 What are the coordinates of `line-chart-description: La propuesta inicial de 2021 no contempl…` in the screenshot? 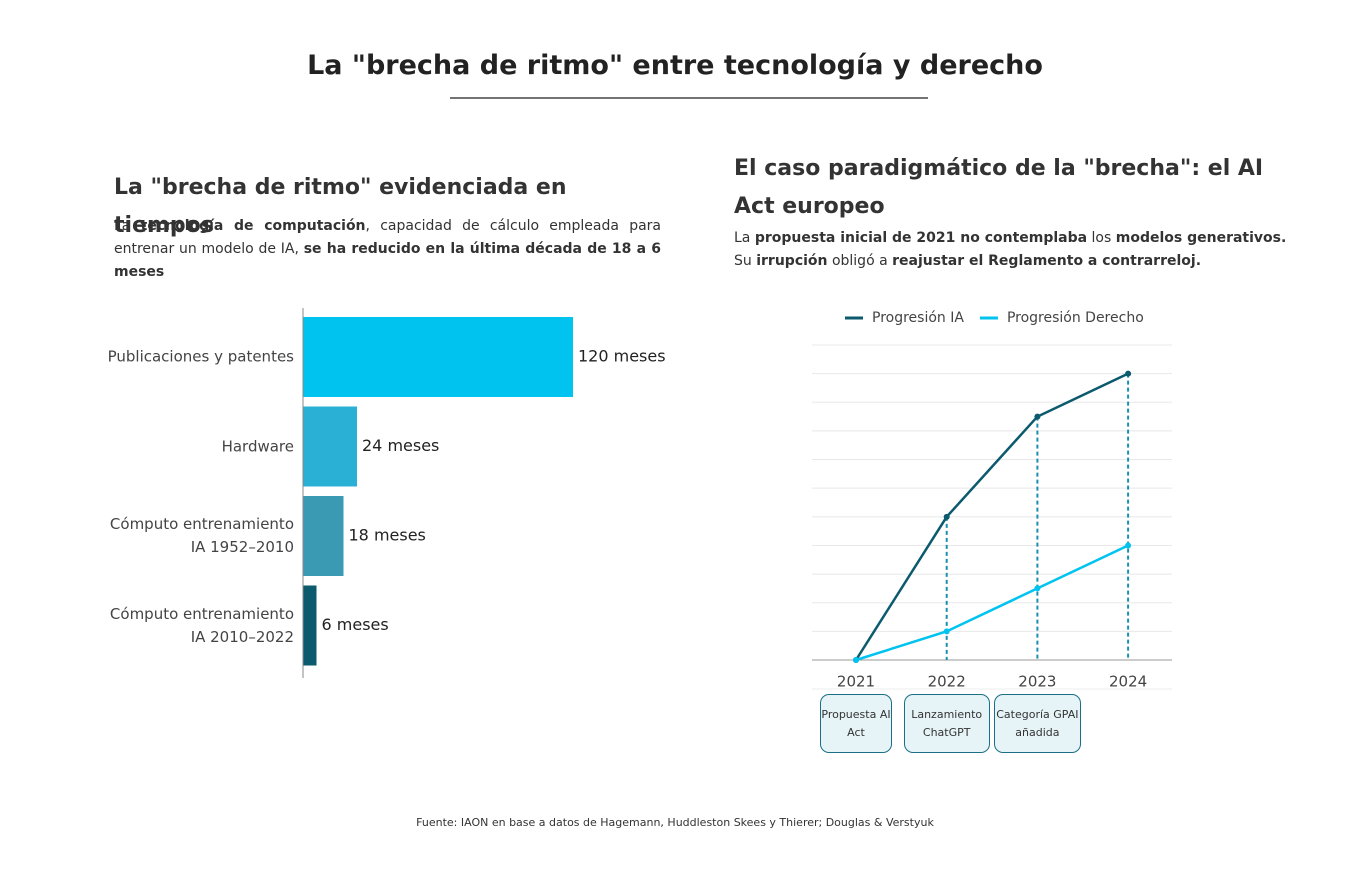 It's located at (1014, 250).